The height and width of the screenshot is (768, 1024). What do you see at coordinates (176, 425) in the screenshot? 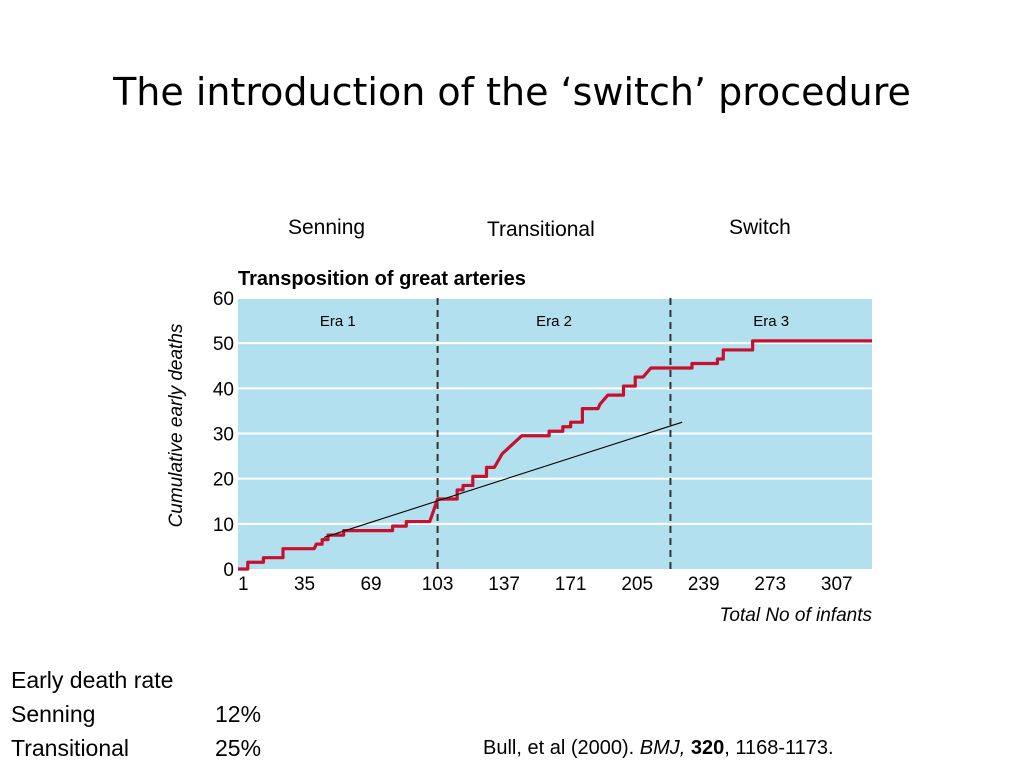
I see `y-axis-label: Cumulative early deaths` at bounding box center [176, 425].